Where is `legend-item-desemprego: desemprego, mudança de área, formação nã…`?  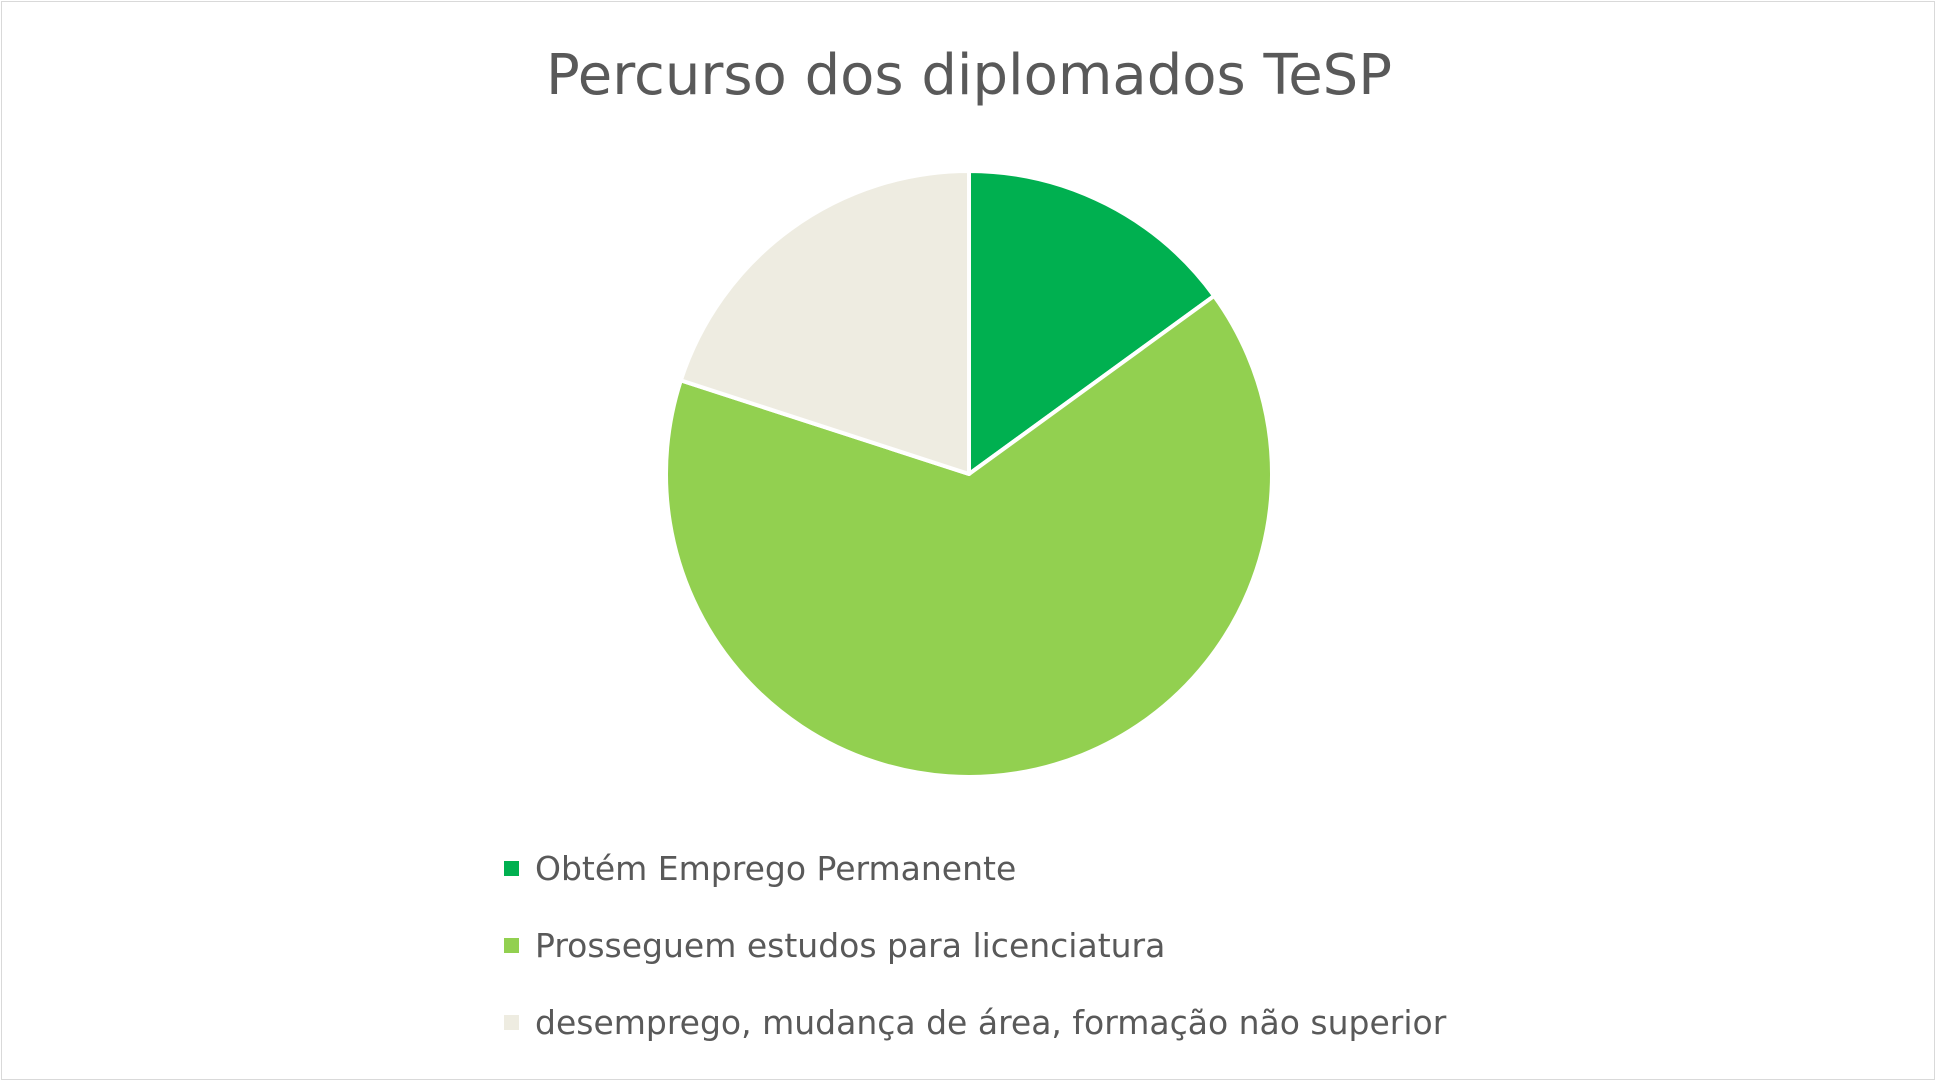
legend-item-desemprego: desemprego, mudança de área, formação nã… is located at coordinates (975, 1022).